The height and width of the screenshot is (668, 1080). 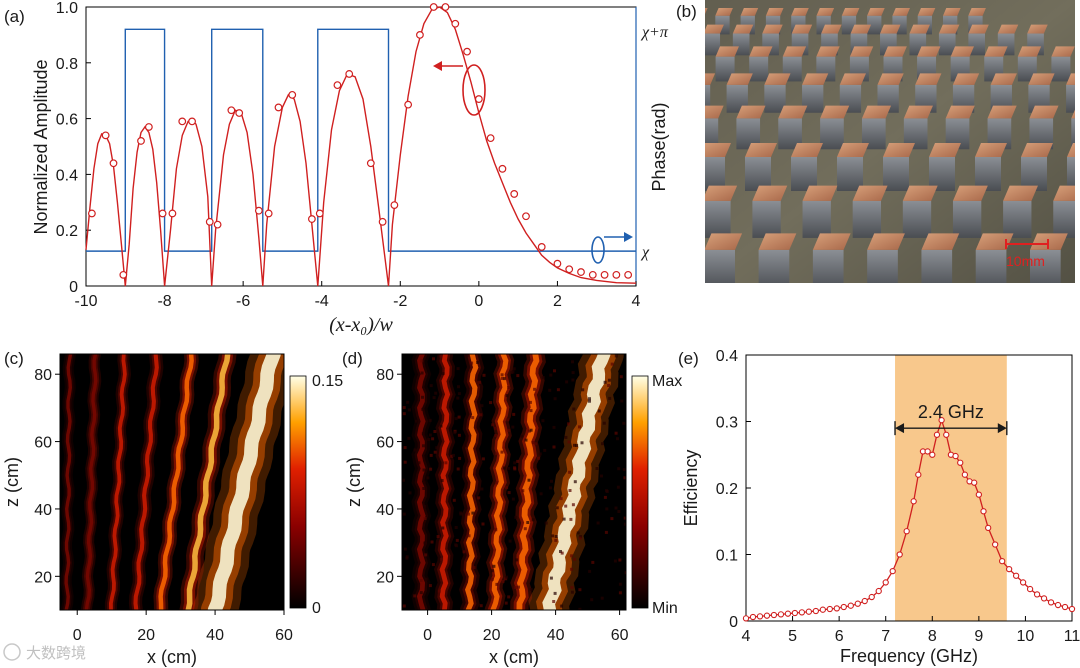 I want to click on panel-d-xlabel: x (cm), so click(x=514, y=657).